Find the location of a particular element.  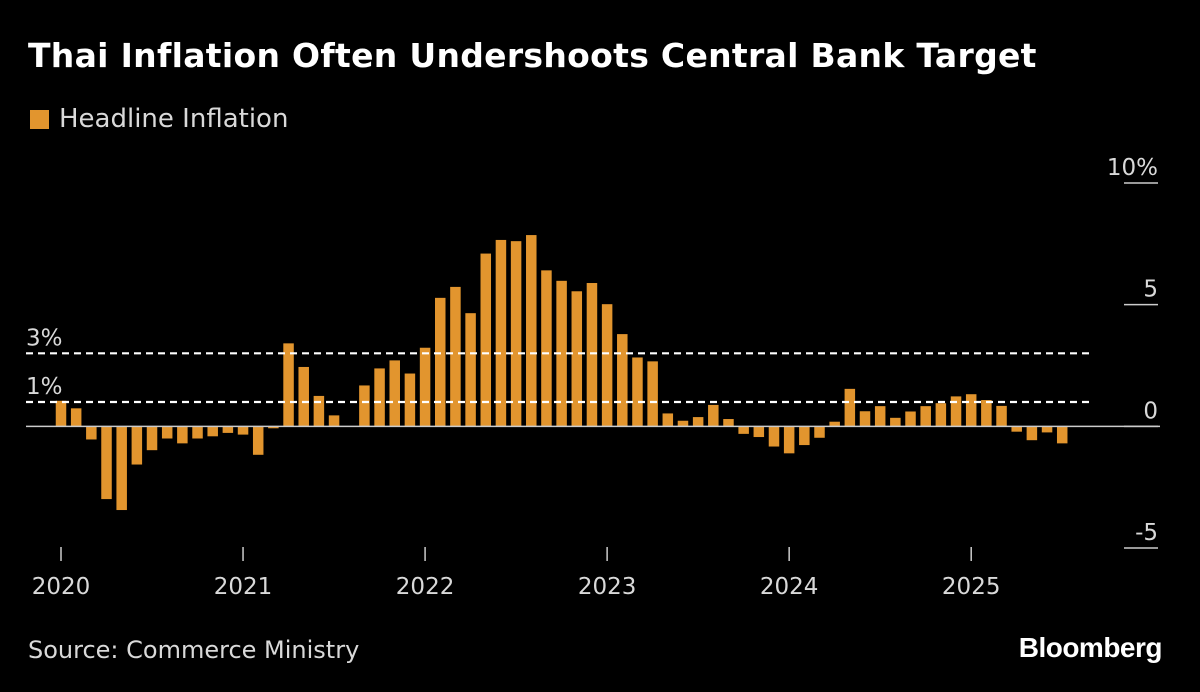

x-tick-label: 2022 is located at coordinates (425, 587).